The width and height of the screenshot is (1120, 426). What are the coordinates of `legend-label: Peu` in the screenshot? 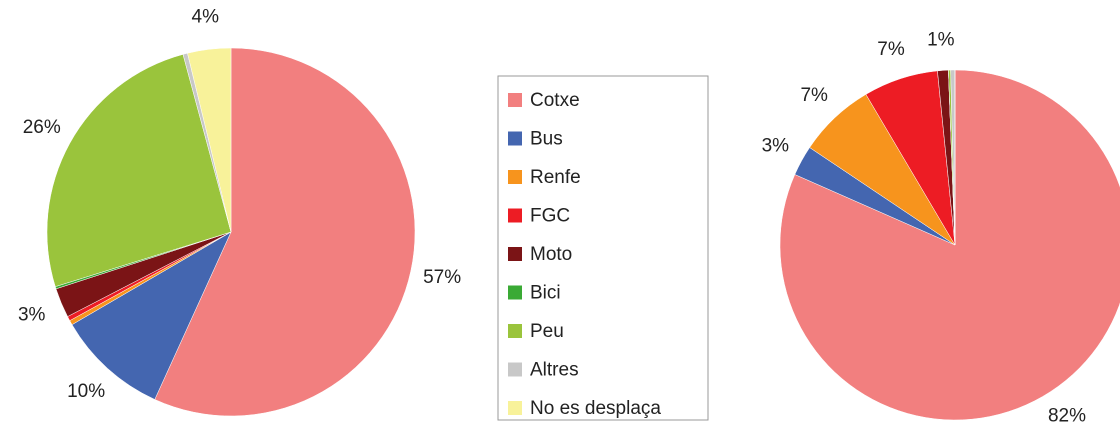 It's located at (547, 331).